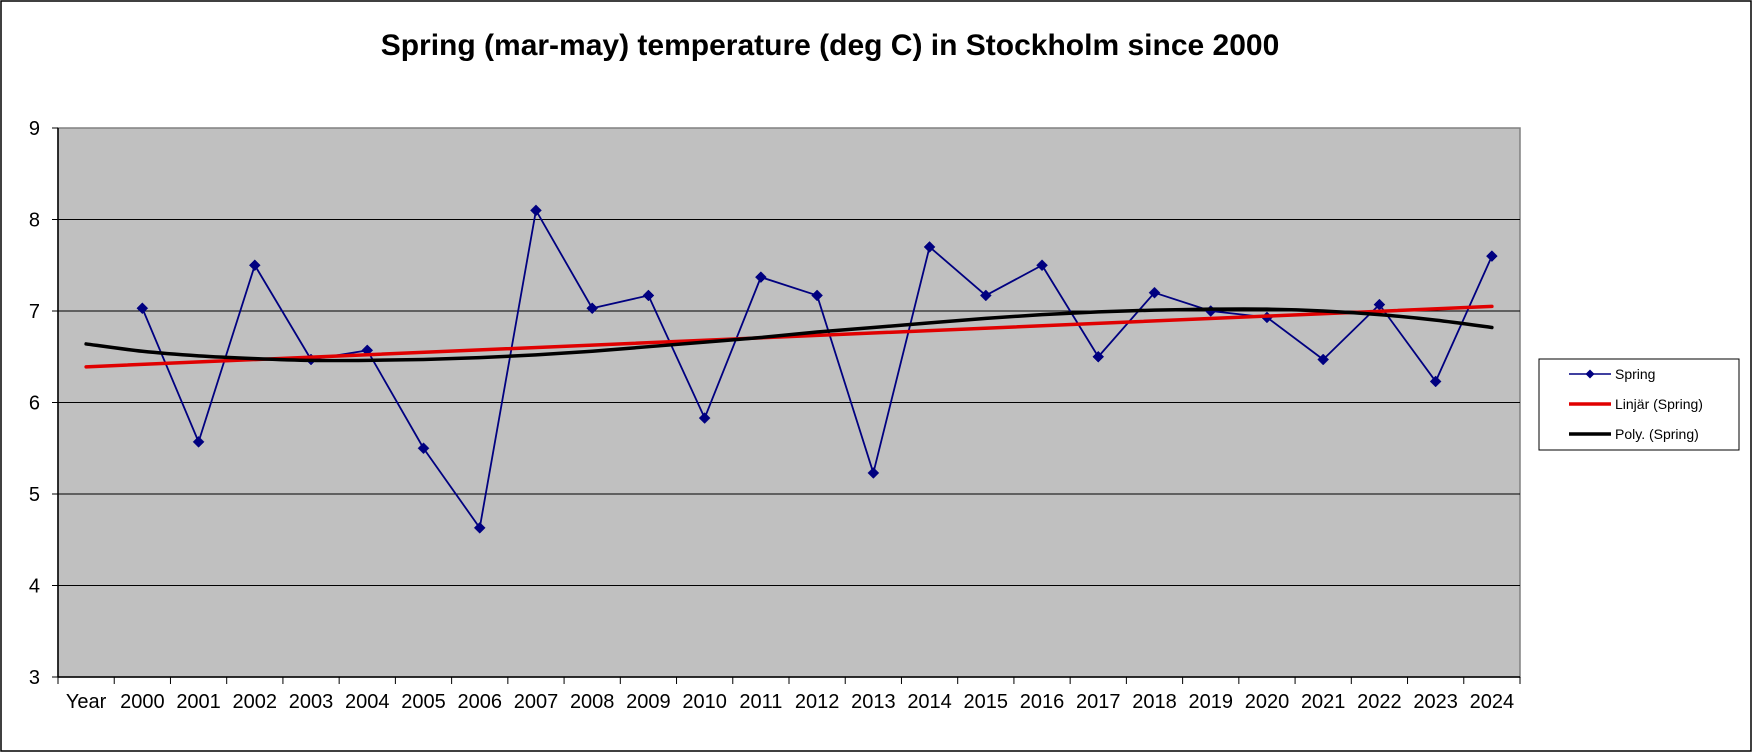 Image resolution: width=1754 pixels, height=754 pixels. What do you see at coordinates (142, 702) in the screenshot?
I see `x-tick-label: 2000` at bounding box center [142, 702].